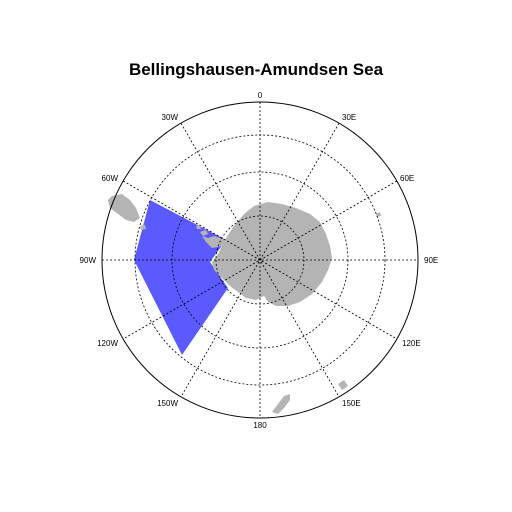  I want to click on lon-label-0: 0, so click(260, 95).